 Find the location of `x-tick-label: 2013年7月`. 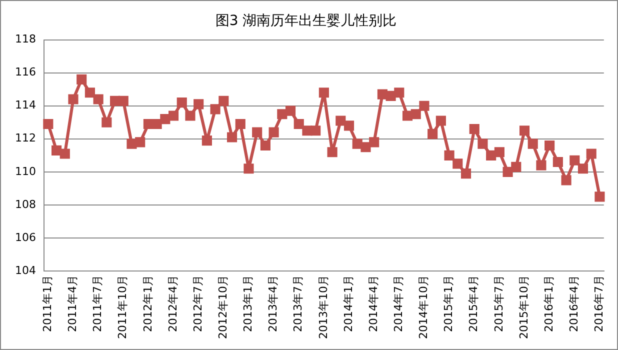

x-tick-label: 2013年7月 is located at coordinates (298, 303).